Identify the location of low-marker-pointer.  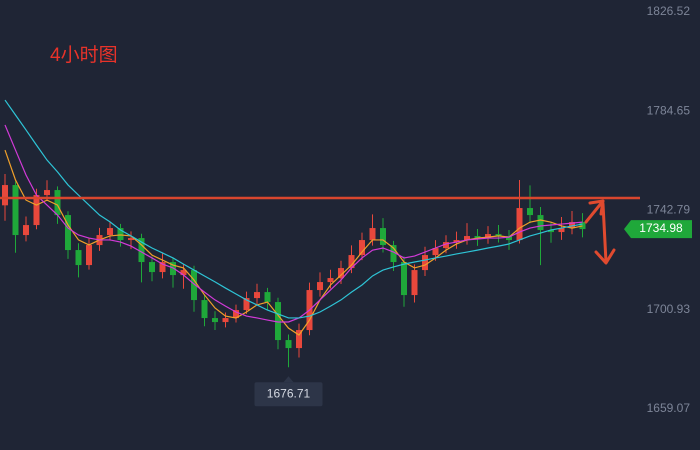
(288, 379).